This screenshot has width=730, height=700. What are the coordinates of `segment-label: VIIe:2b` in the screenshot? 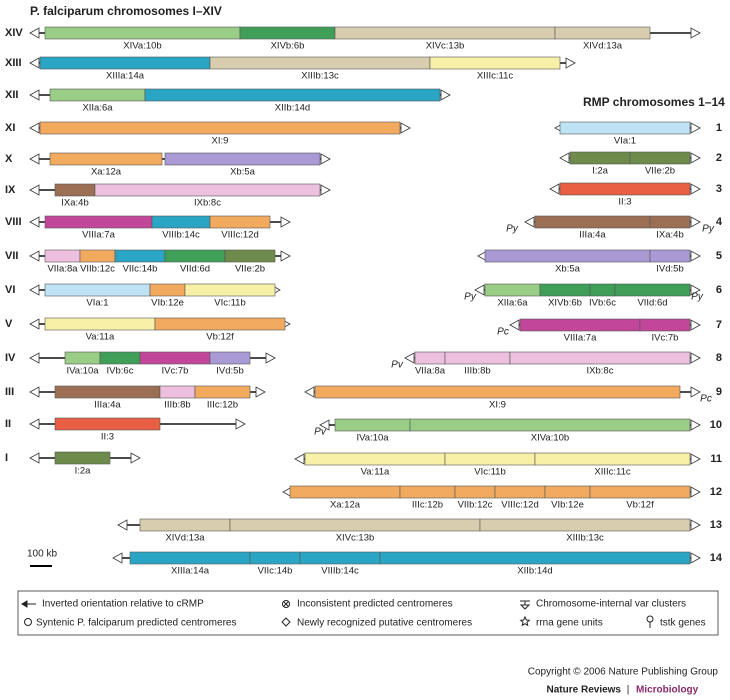 It's located at (660, 171).